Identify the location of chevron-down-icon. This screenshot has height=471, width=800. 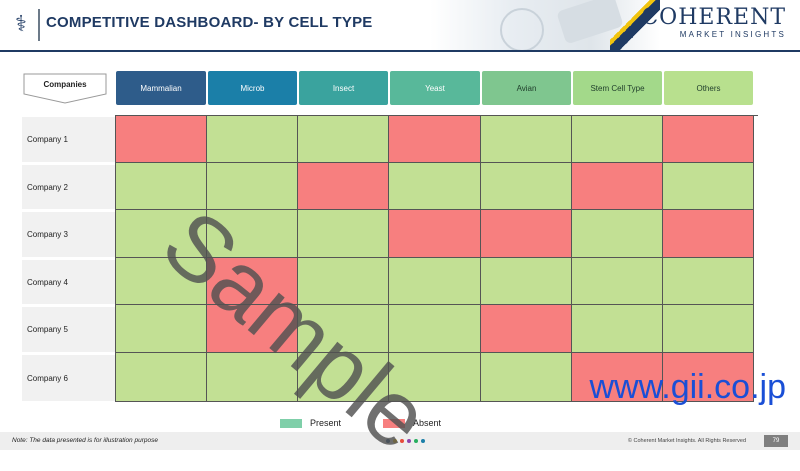
(65, 88).